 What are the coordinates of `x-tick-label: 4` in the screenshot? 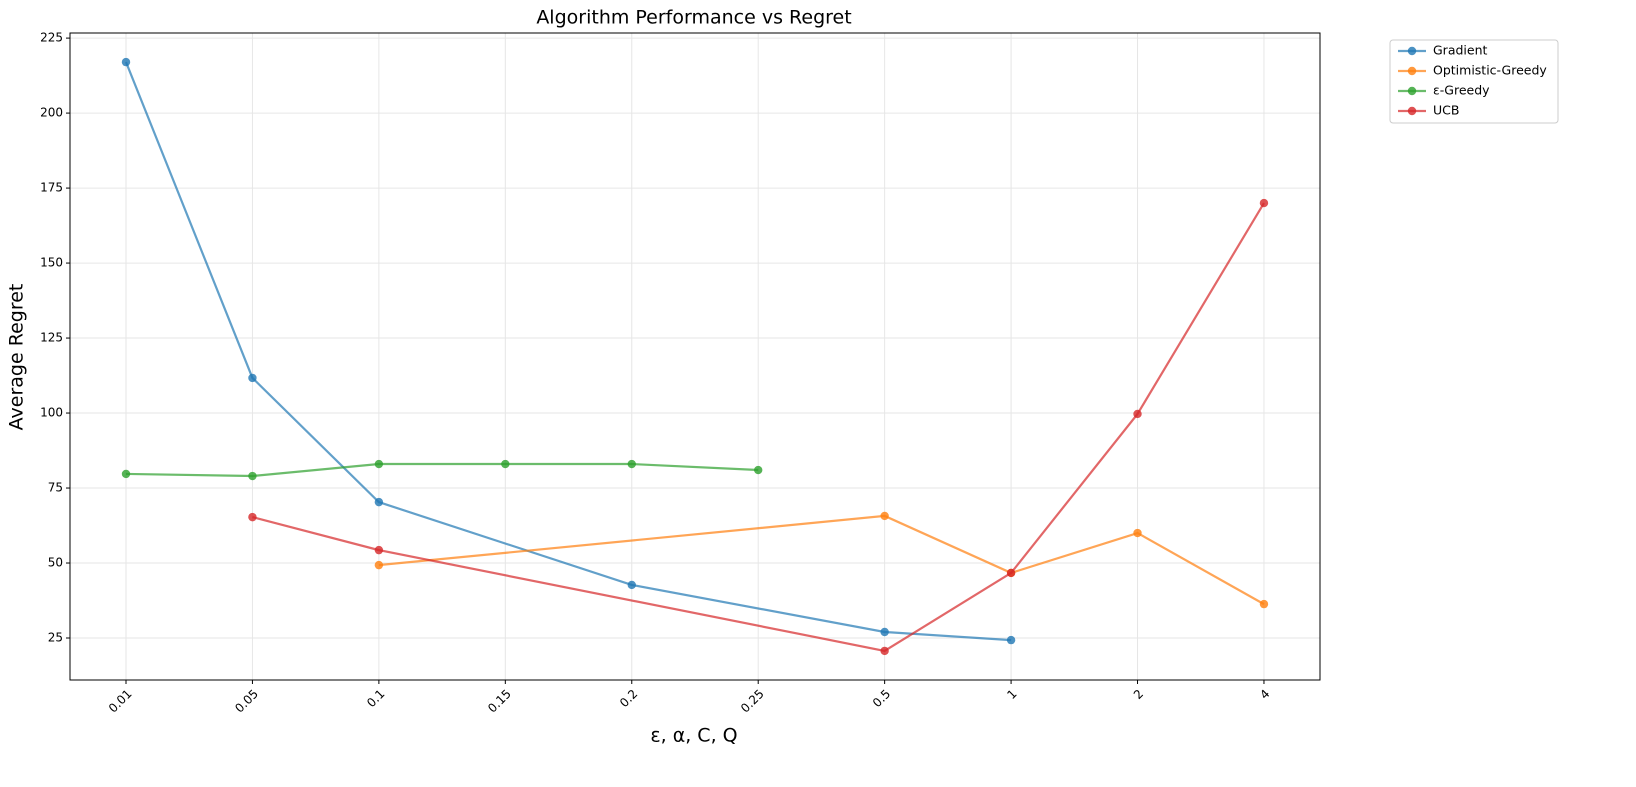 It's located at (1264, 694).